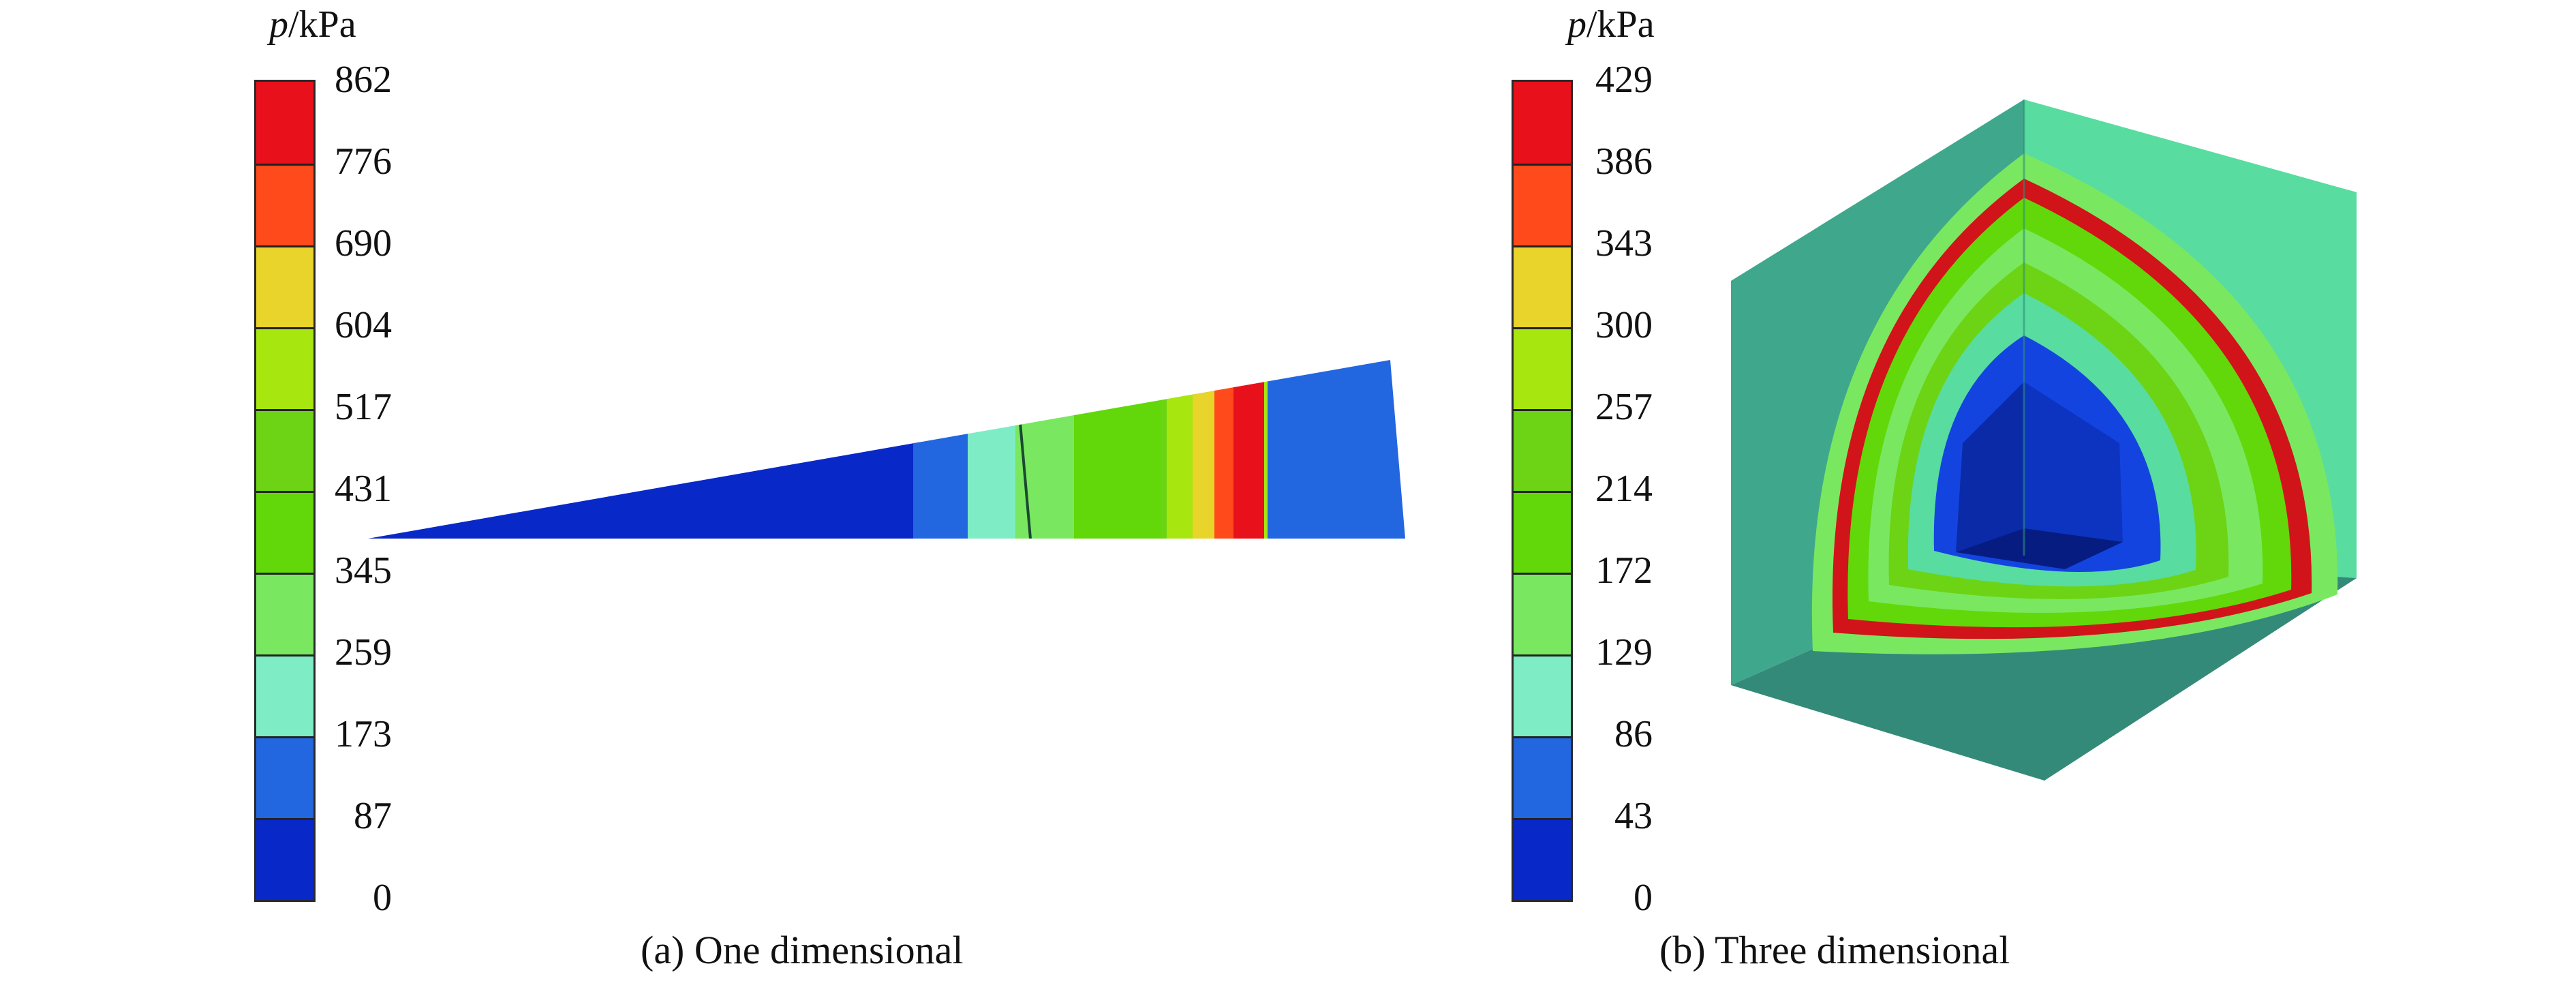 This screenshot has height=981, width=2576. I want to click on colorbar-tick-label: 257, so click(1624, 407).